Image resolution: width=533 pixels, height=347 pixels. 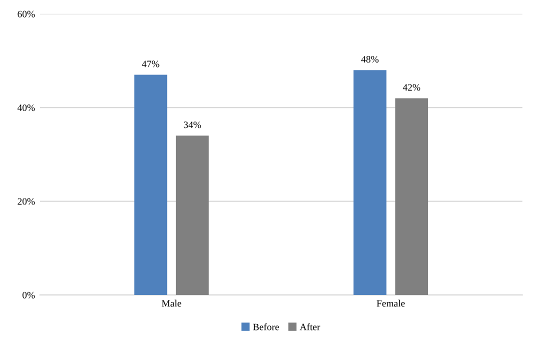 What do you see at coordinates (411, 87) in the screenshot?
I see `data-label: 42%` at bounding box center [411, 87].